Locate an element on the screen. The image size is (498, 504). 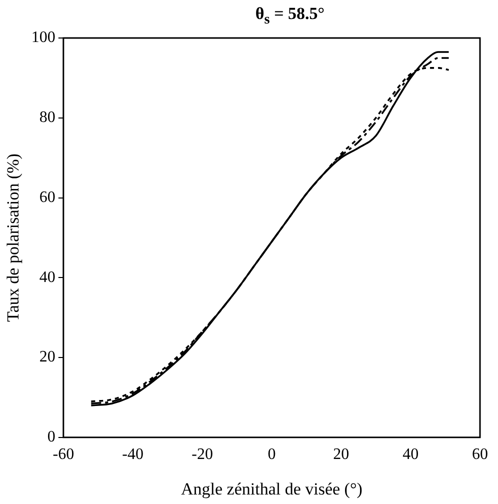
x-tick-label: -40 is located at coordinates (133, 455).